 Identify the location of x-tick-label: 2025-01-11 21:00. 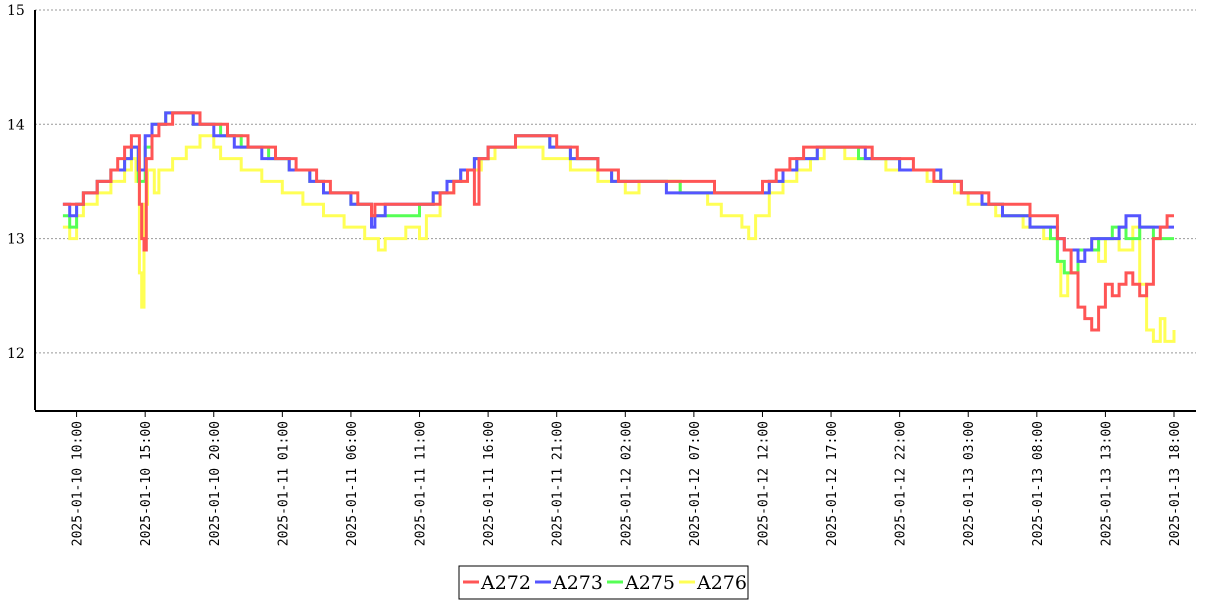
(558, 483).